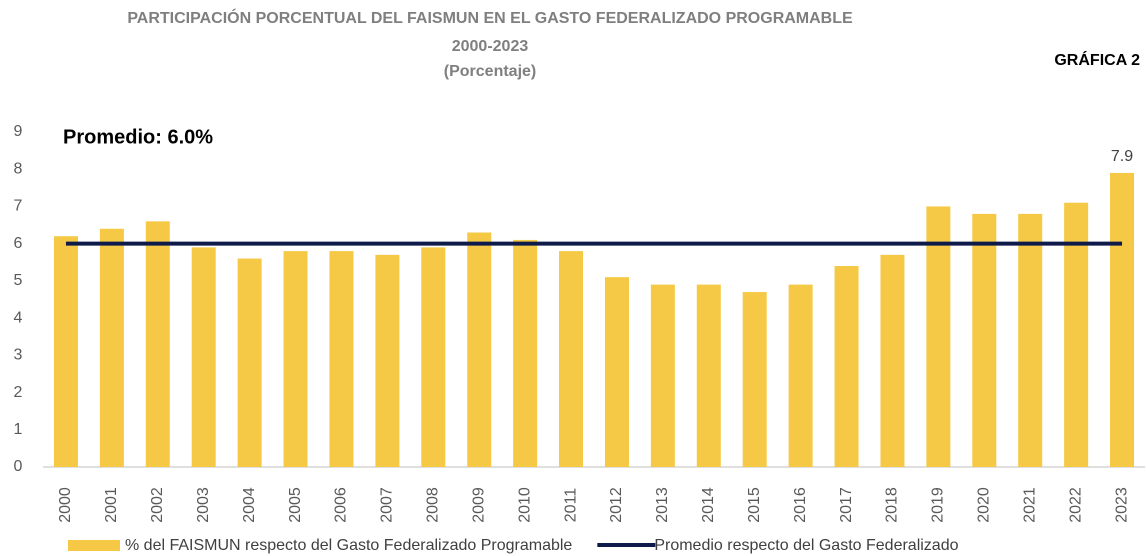 Image resolution: width=1146 pixels, height=556 pixels. What do you see at coordinates (18, 243) in the screenshot?
I see `y-tick-label: 6` at bounding box center [18, 243].